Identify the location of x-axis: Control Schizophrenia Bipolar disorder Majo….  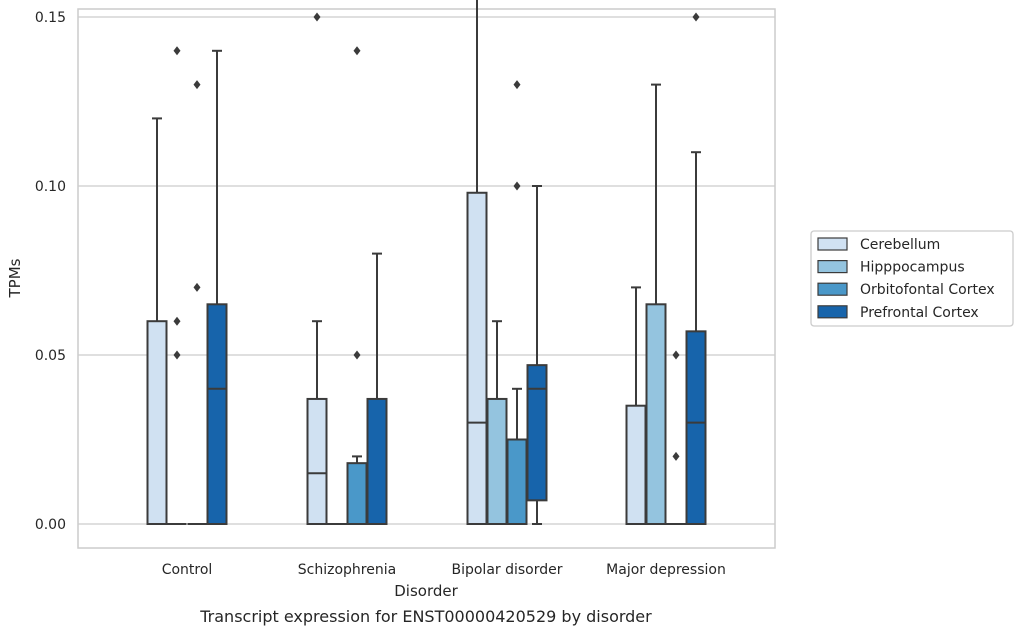
(444, 570).